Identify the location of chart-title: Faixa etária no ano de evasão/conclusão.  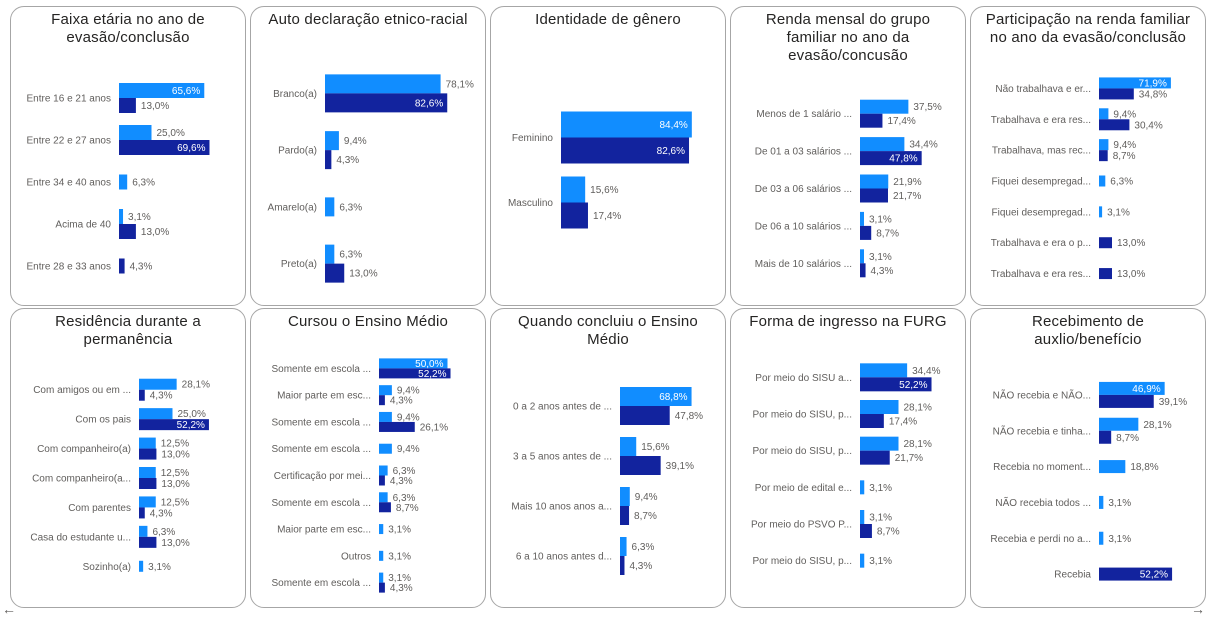
(128, 28).